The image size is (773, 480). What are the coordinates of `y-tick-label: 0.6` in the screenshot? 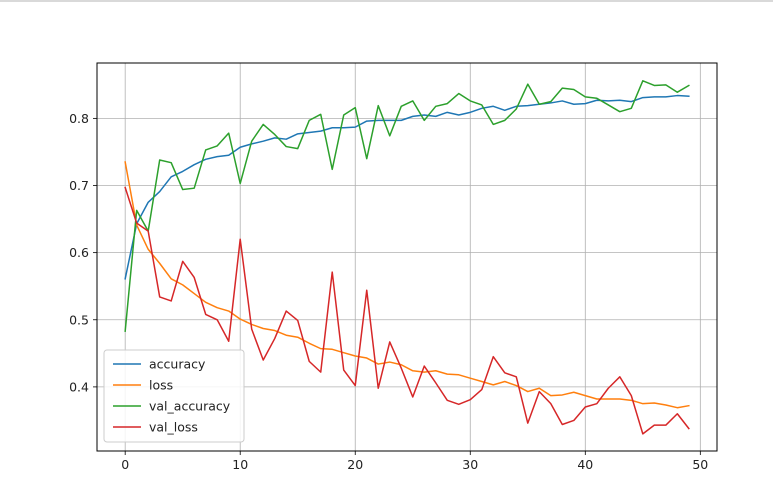 It's located at (79, 252).